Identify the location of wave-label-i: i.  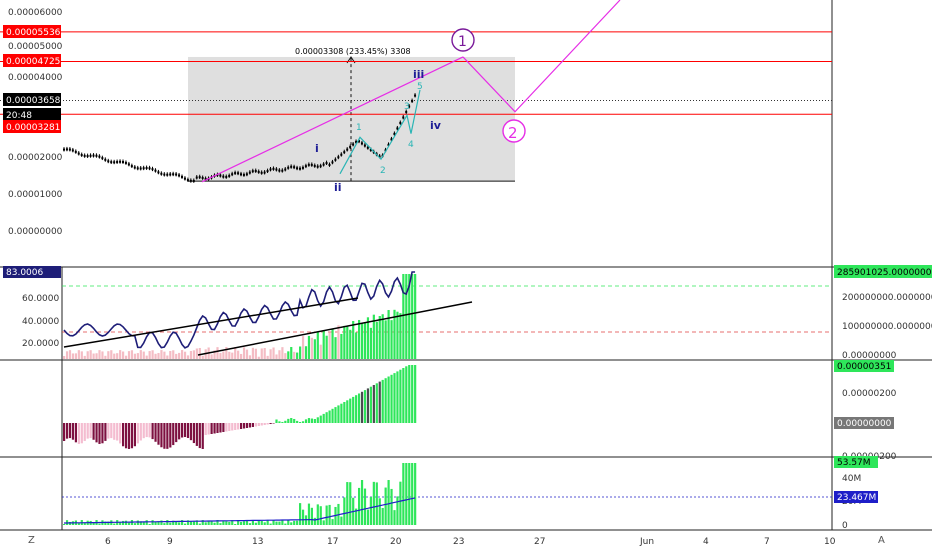
(317, 148).